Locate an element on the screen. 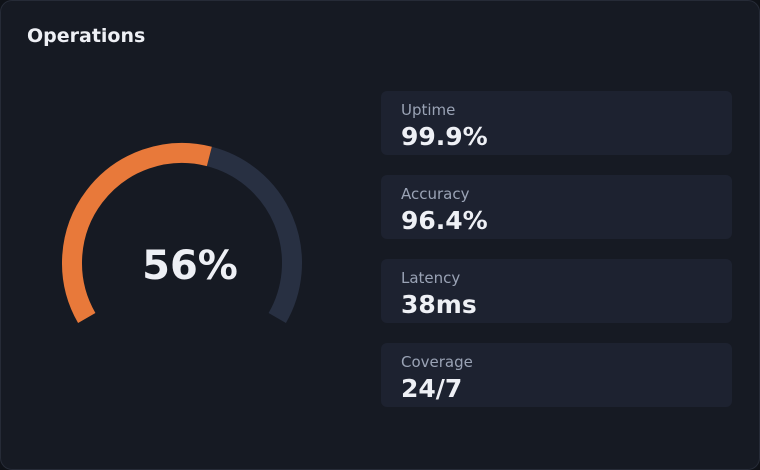  gauge: 56% is located at coordinates (182, 233).